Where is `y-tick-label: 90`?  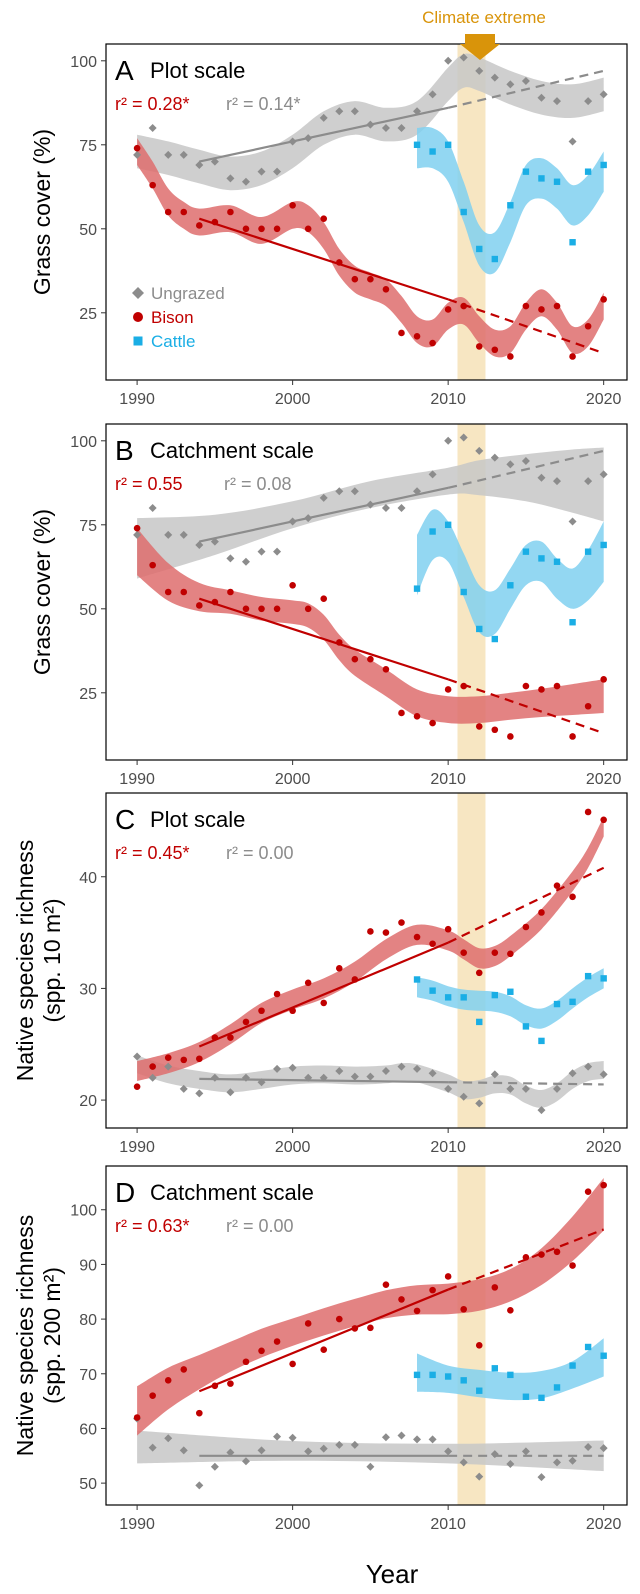
y-tick-label: 90 is located at coordinates (88, 1265).